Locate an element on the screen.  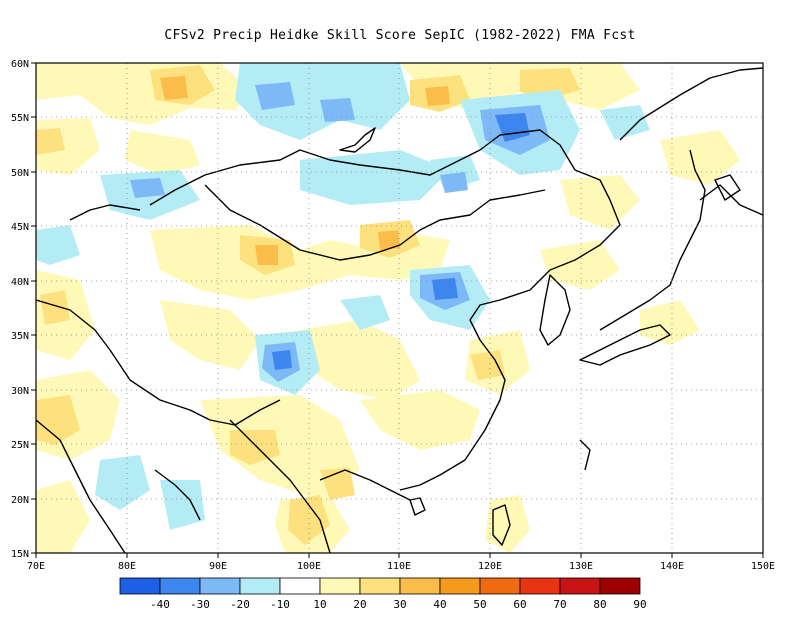
lat-tick-label: 30N is located at coordinates (20, 391).